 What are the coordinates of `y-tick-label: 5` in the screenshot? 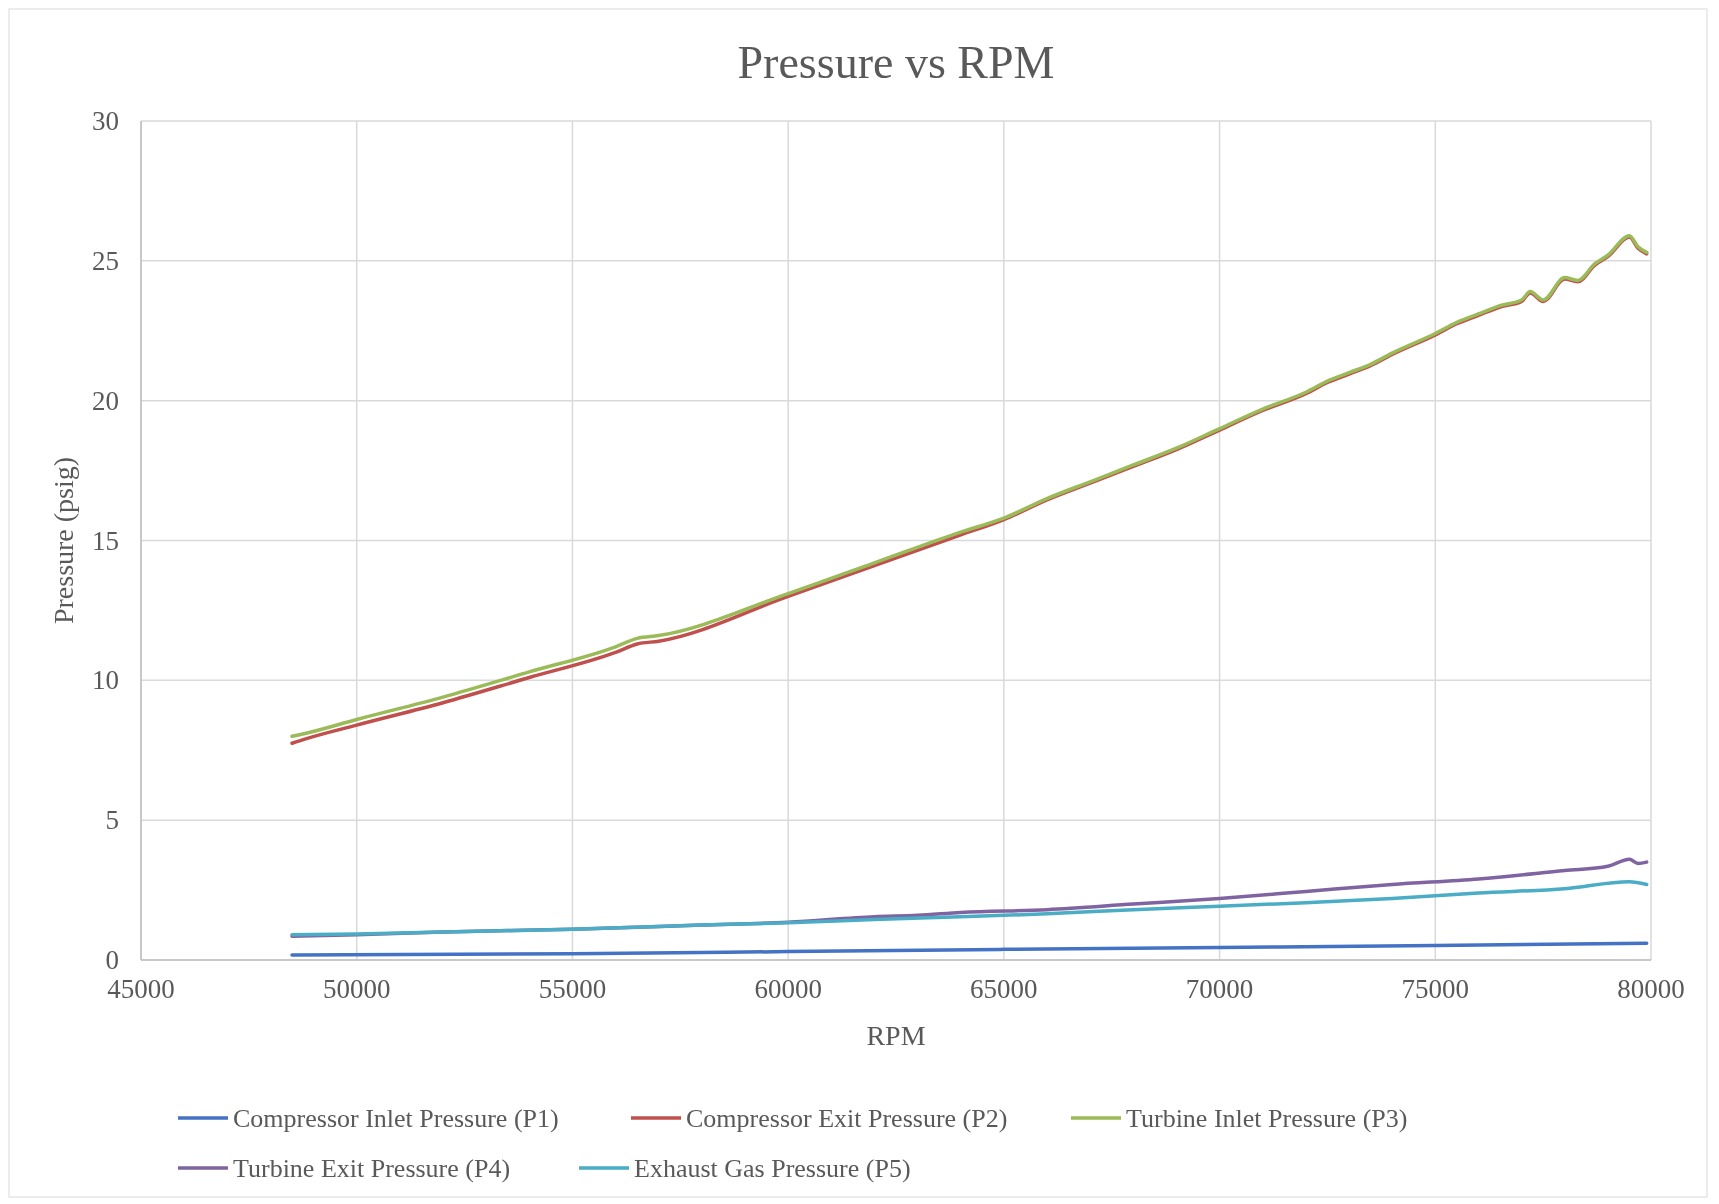 It's located at (112, 820).